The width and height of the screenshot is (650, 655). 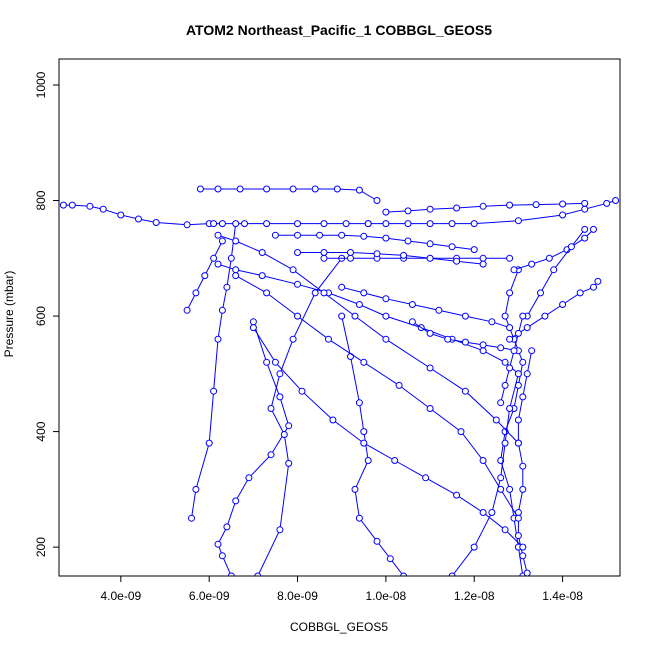 I want to click on x-tick-label: 1.2e-08, so click(x=474, y=596).